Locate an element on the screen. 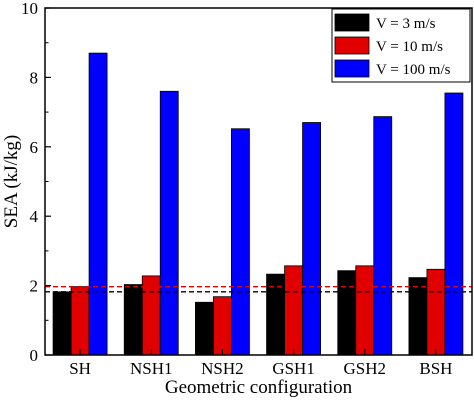  y-tick-label: 10 is located at coordinates (29, 9).